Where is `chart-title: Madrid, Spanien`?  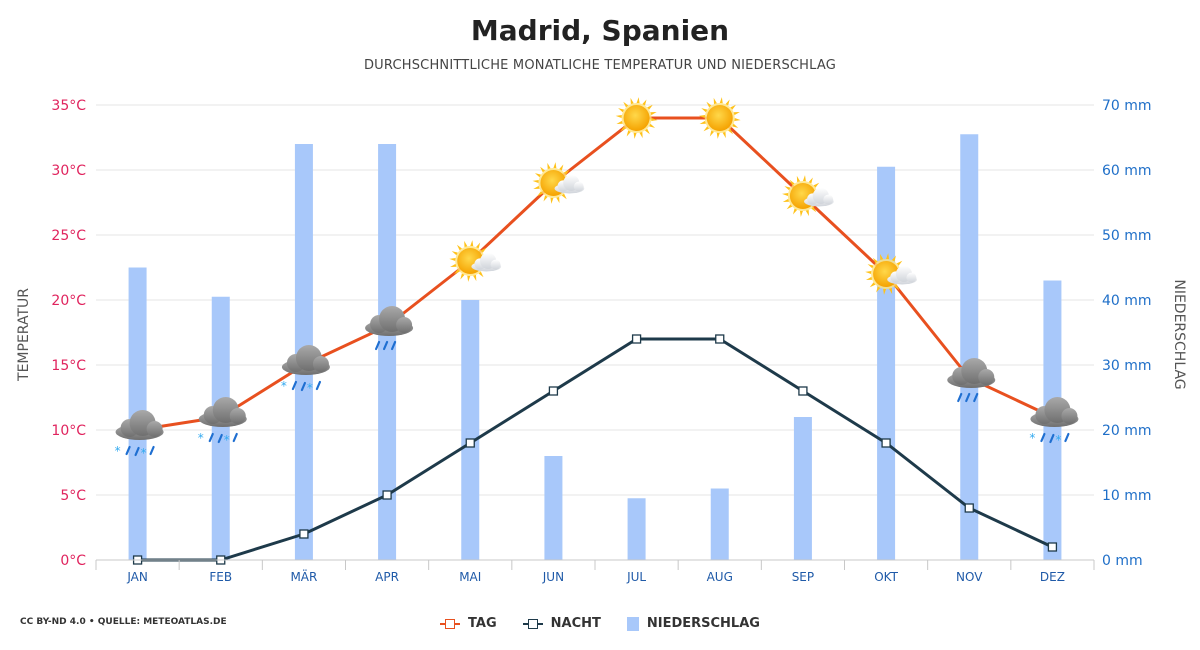
chart-title: Madrid, Spanien is located at coordinates (600, 30).